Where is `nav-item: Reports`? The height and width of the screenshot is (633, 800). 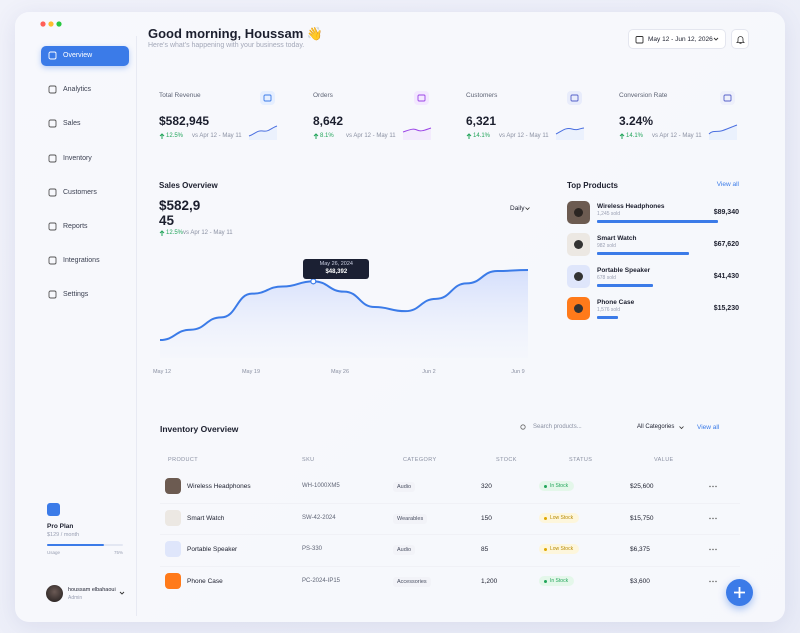
nav-item: Reports is located at coordinates (85, 227).